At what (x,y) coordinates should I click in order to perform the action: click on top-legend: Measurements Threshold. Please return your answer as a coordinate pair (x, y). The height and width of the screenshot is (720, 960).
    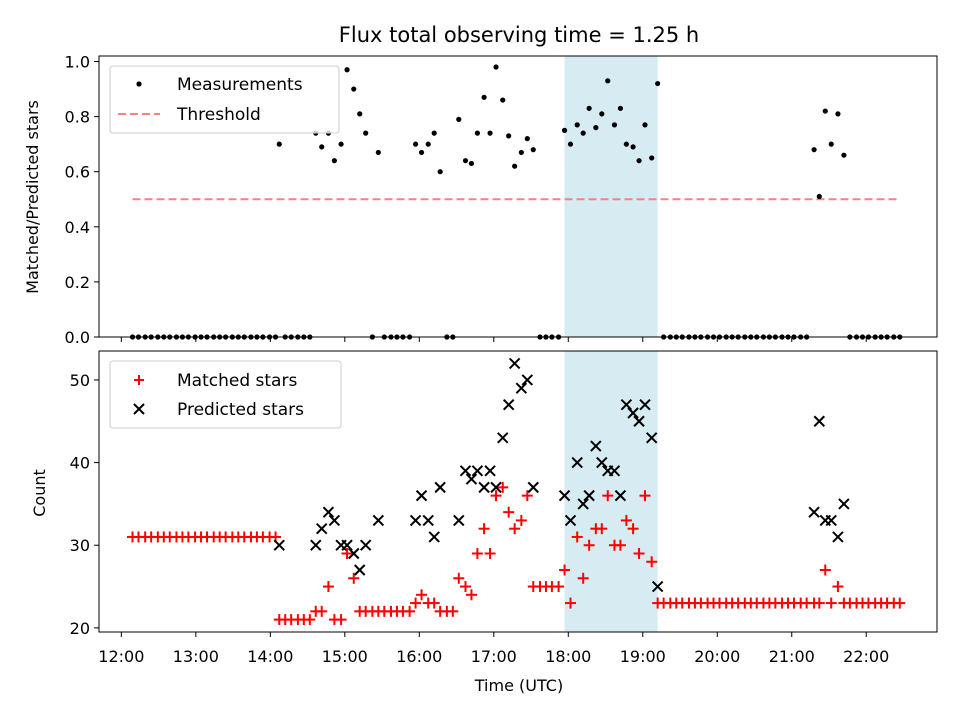
    Looking at the image, I should click on (224, 99).